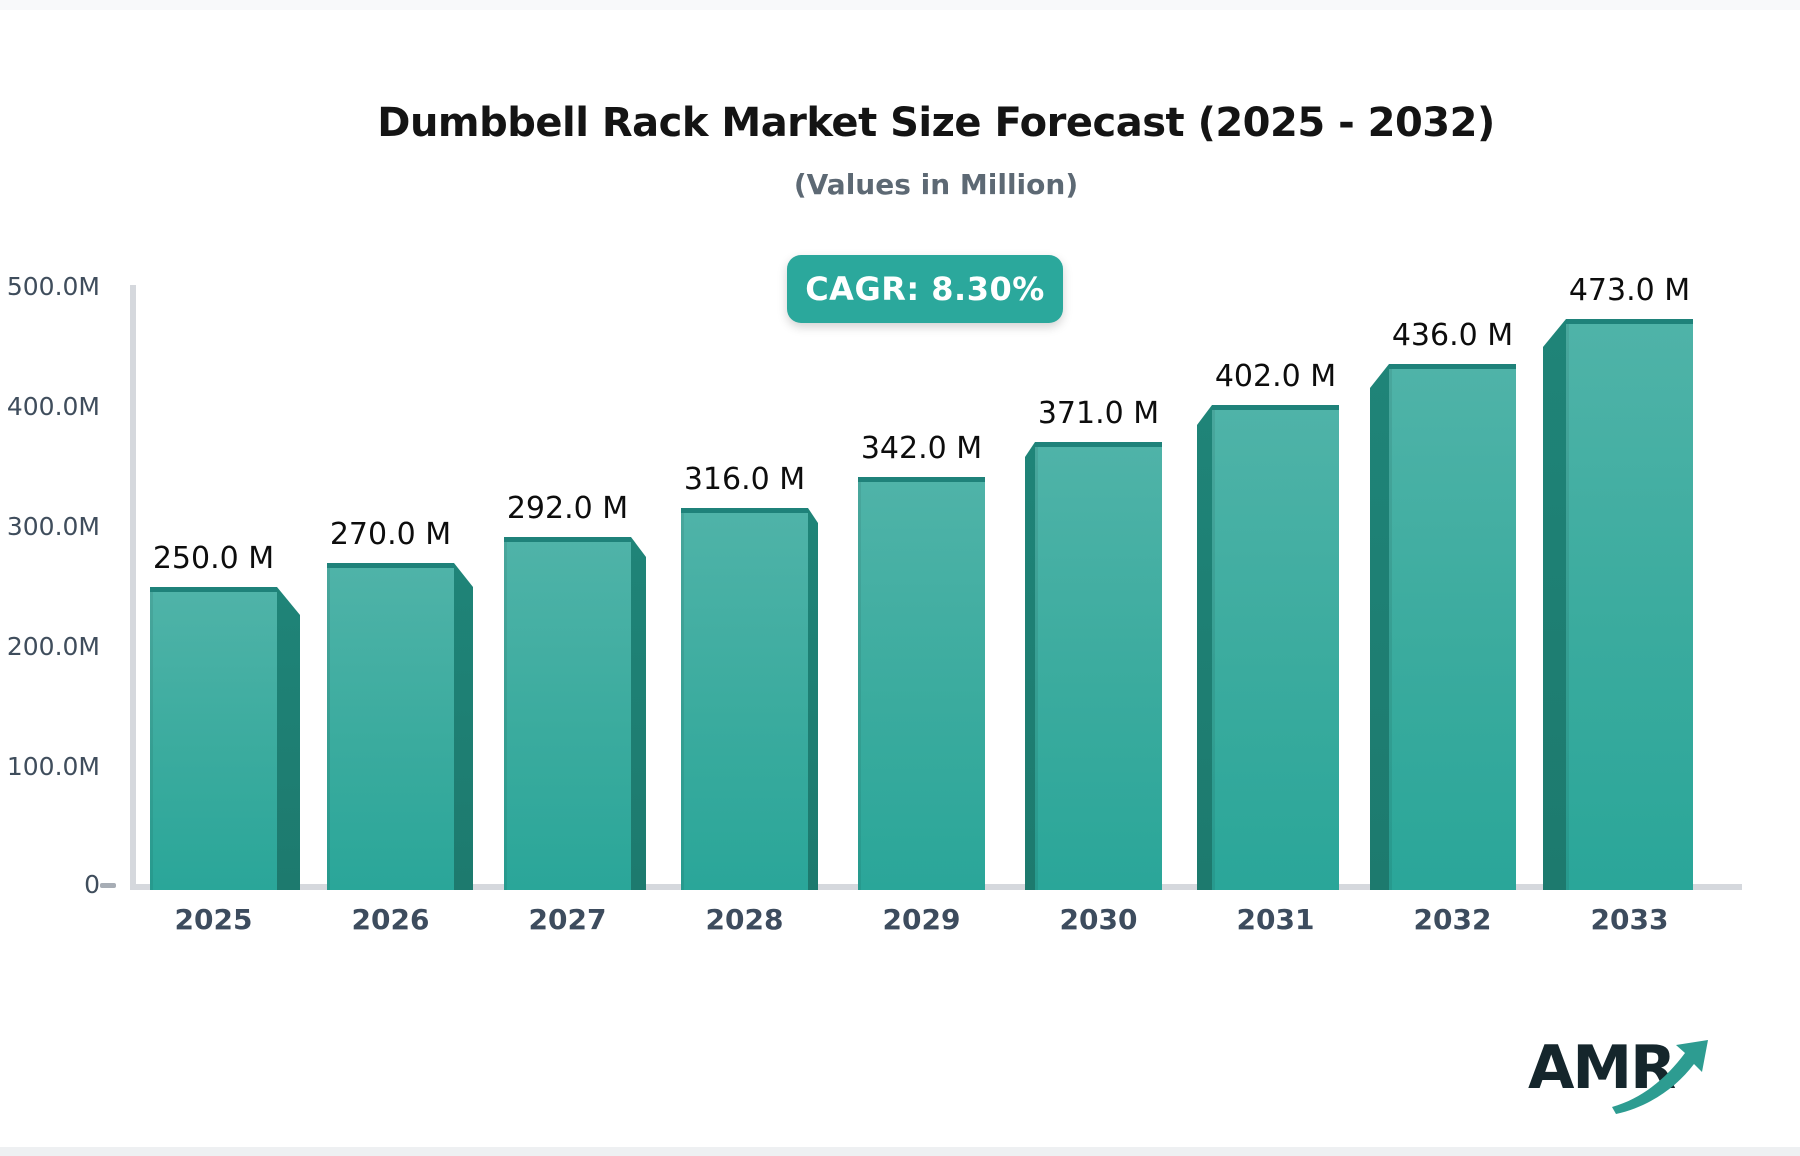 The image size is (1800, 1156). What do you see at coordinates (921, 448) in the screenshot?
I see `bar-value-label: 342.0 M` at bounding box center [921, 448].